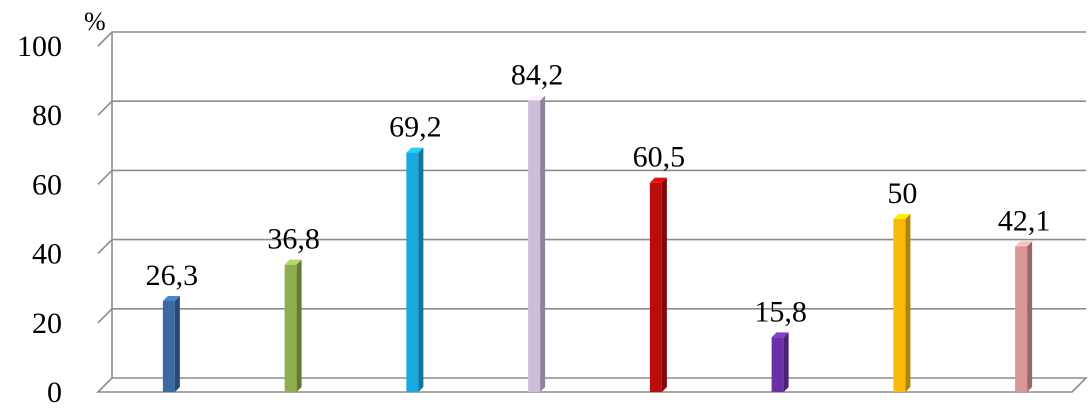 Image resolution: width=1090 pixels, height=411 pixels. Describe the element at coordinates (780, 311) in the screenshot. I see `data-label: 15,8` at that location.